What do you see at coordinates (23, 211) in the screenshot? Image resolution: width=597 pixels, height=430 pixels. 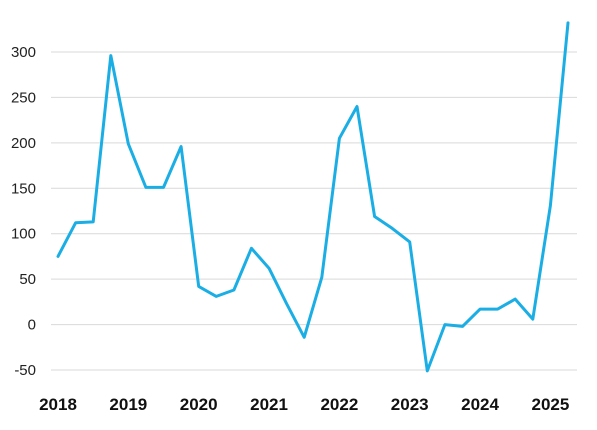 I see `y-axis-tick-labels: -50 0 50 100 150 200 250 300` at bounding box center [23, 211].